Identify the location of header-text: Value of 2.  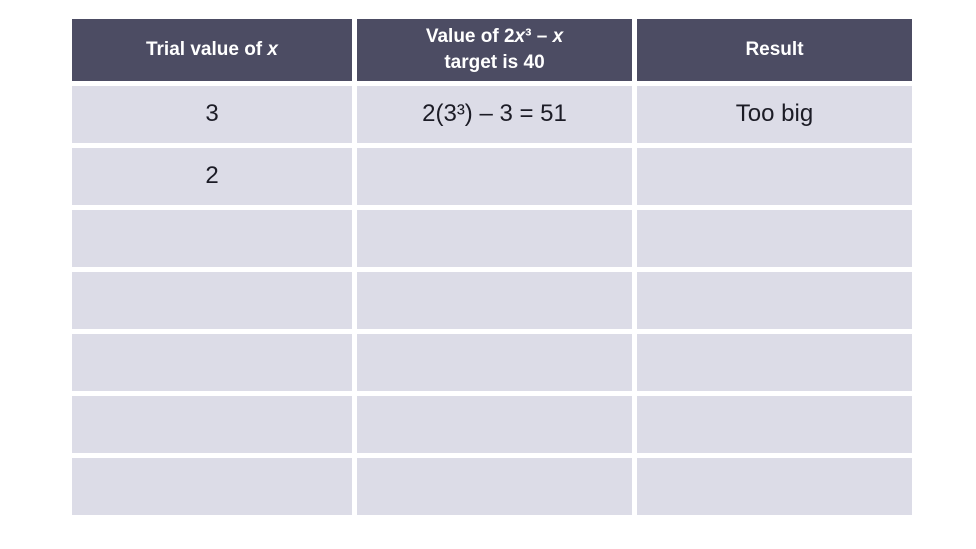
(470, 37).